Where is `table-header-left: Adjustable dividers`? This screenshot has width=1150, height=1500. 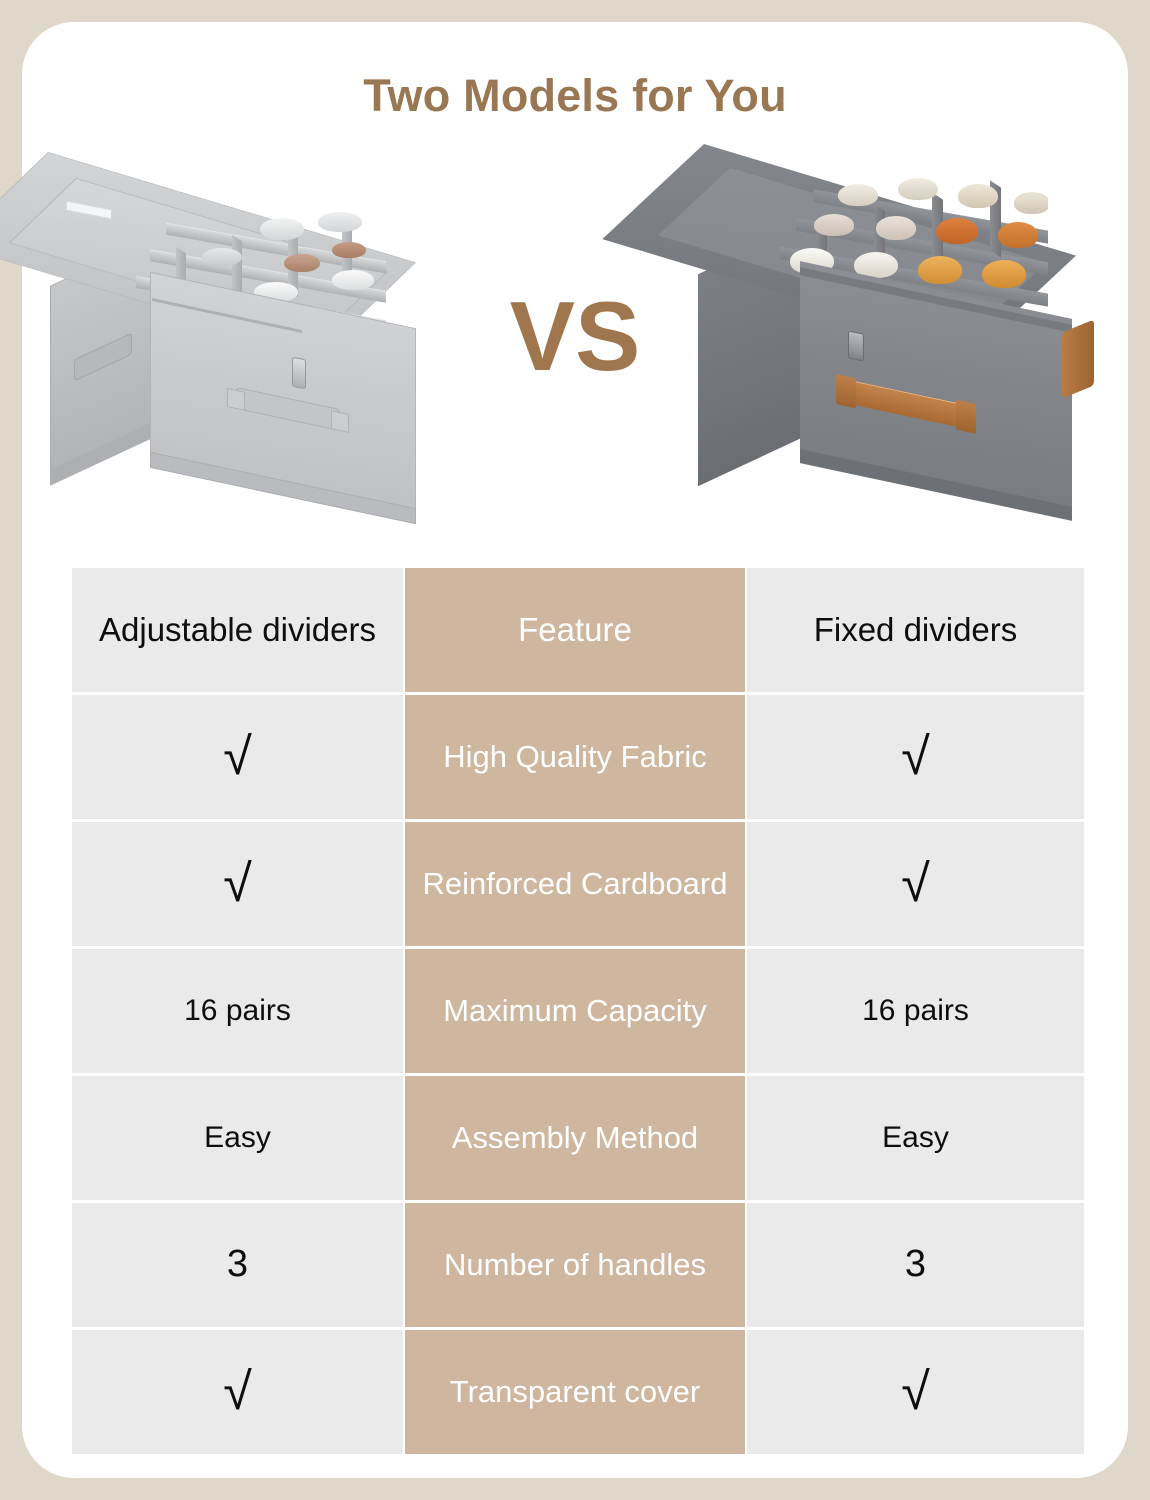 table-header-left: Adjustable dividers is located at coordinates (237, 630).